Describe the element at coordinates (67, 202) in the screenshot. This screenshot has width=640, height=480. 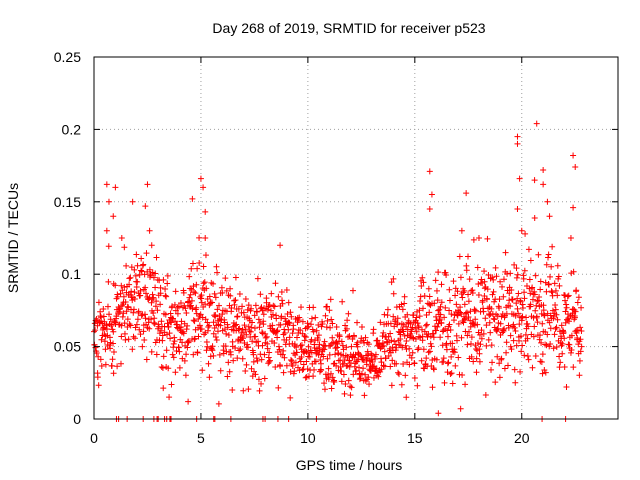
I see `y-tick-label: 0.15` at that location.